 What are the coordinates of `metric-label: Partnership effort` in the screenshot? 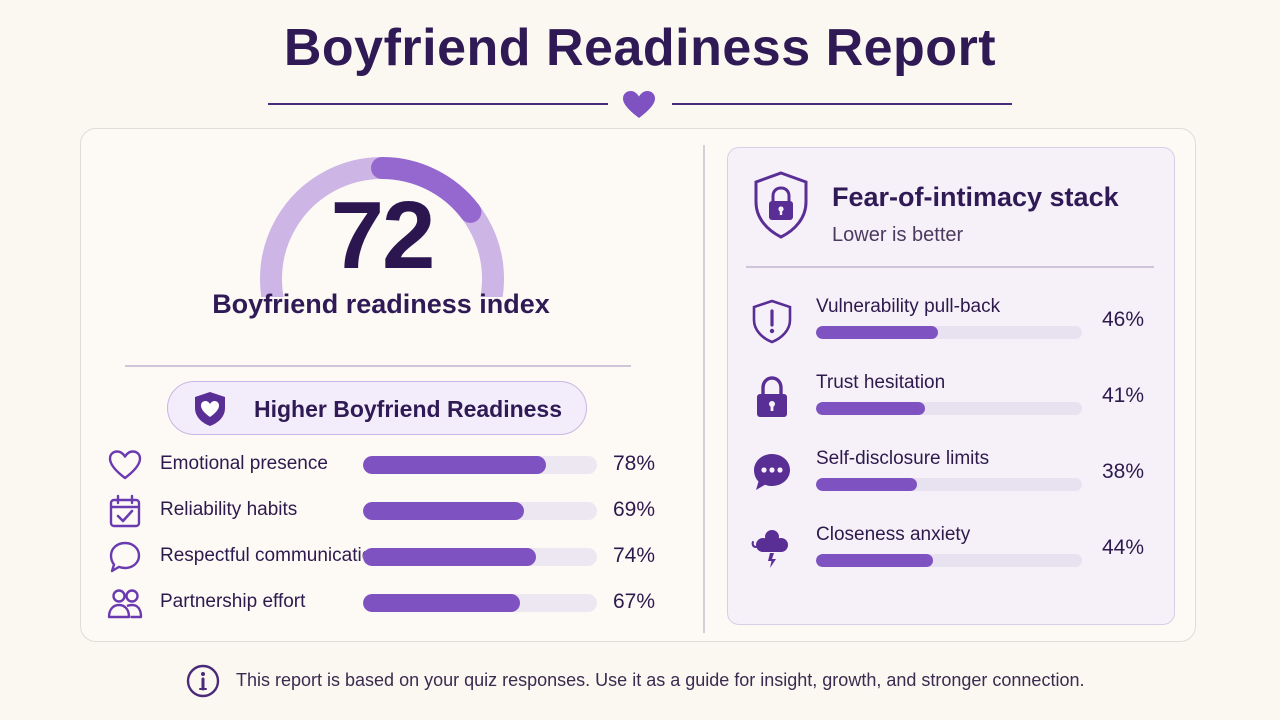 It's located at (233, 601).